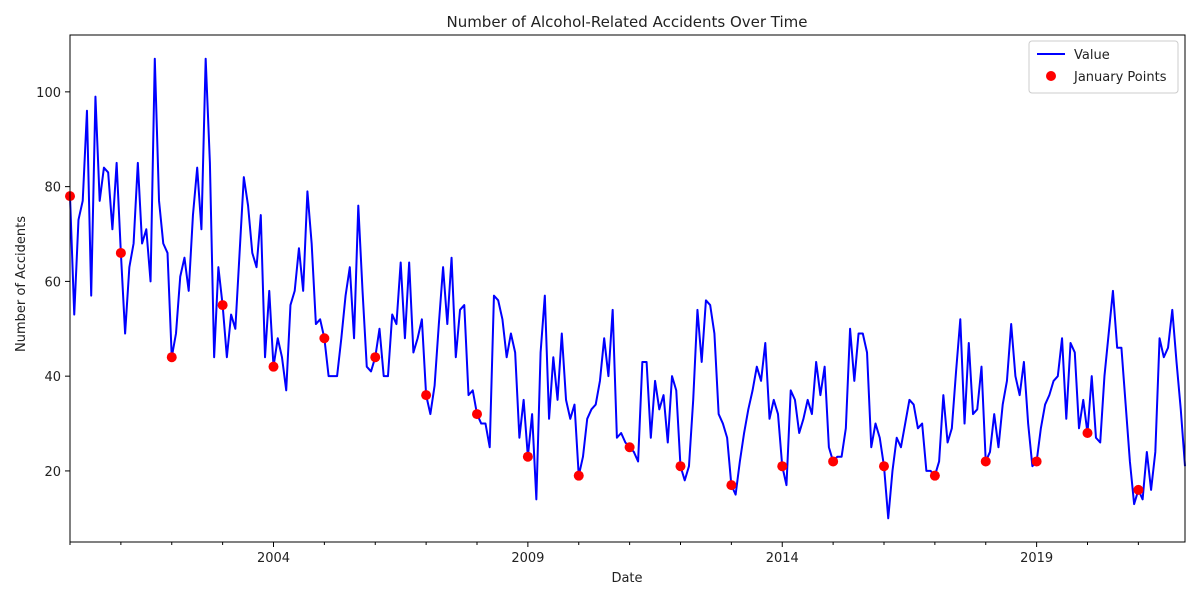 This screenshot has height=600, width=1200. What do you see at coordinates (52, 472) in the screenshot?
I see `y-tick-label: 20` at bounding box center [52, 472].